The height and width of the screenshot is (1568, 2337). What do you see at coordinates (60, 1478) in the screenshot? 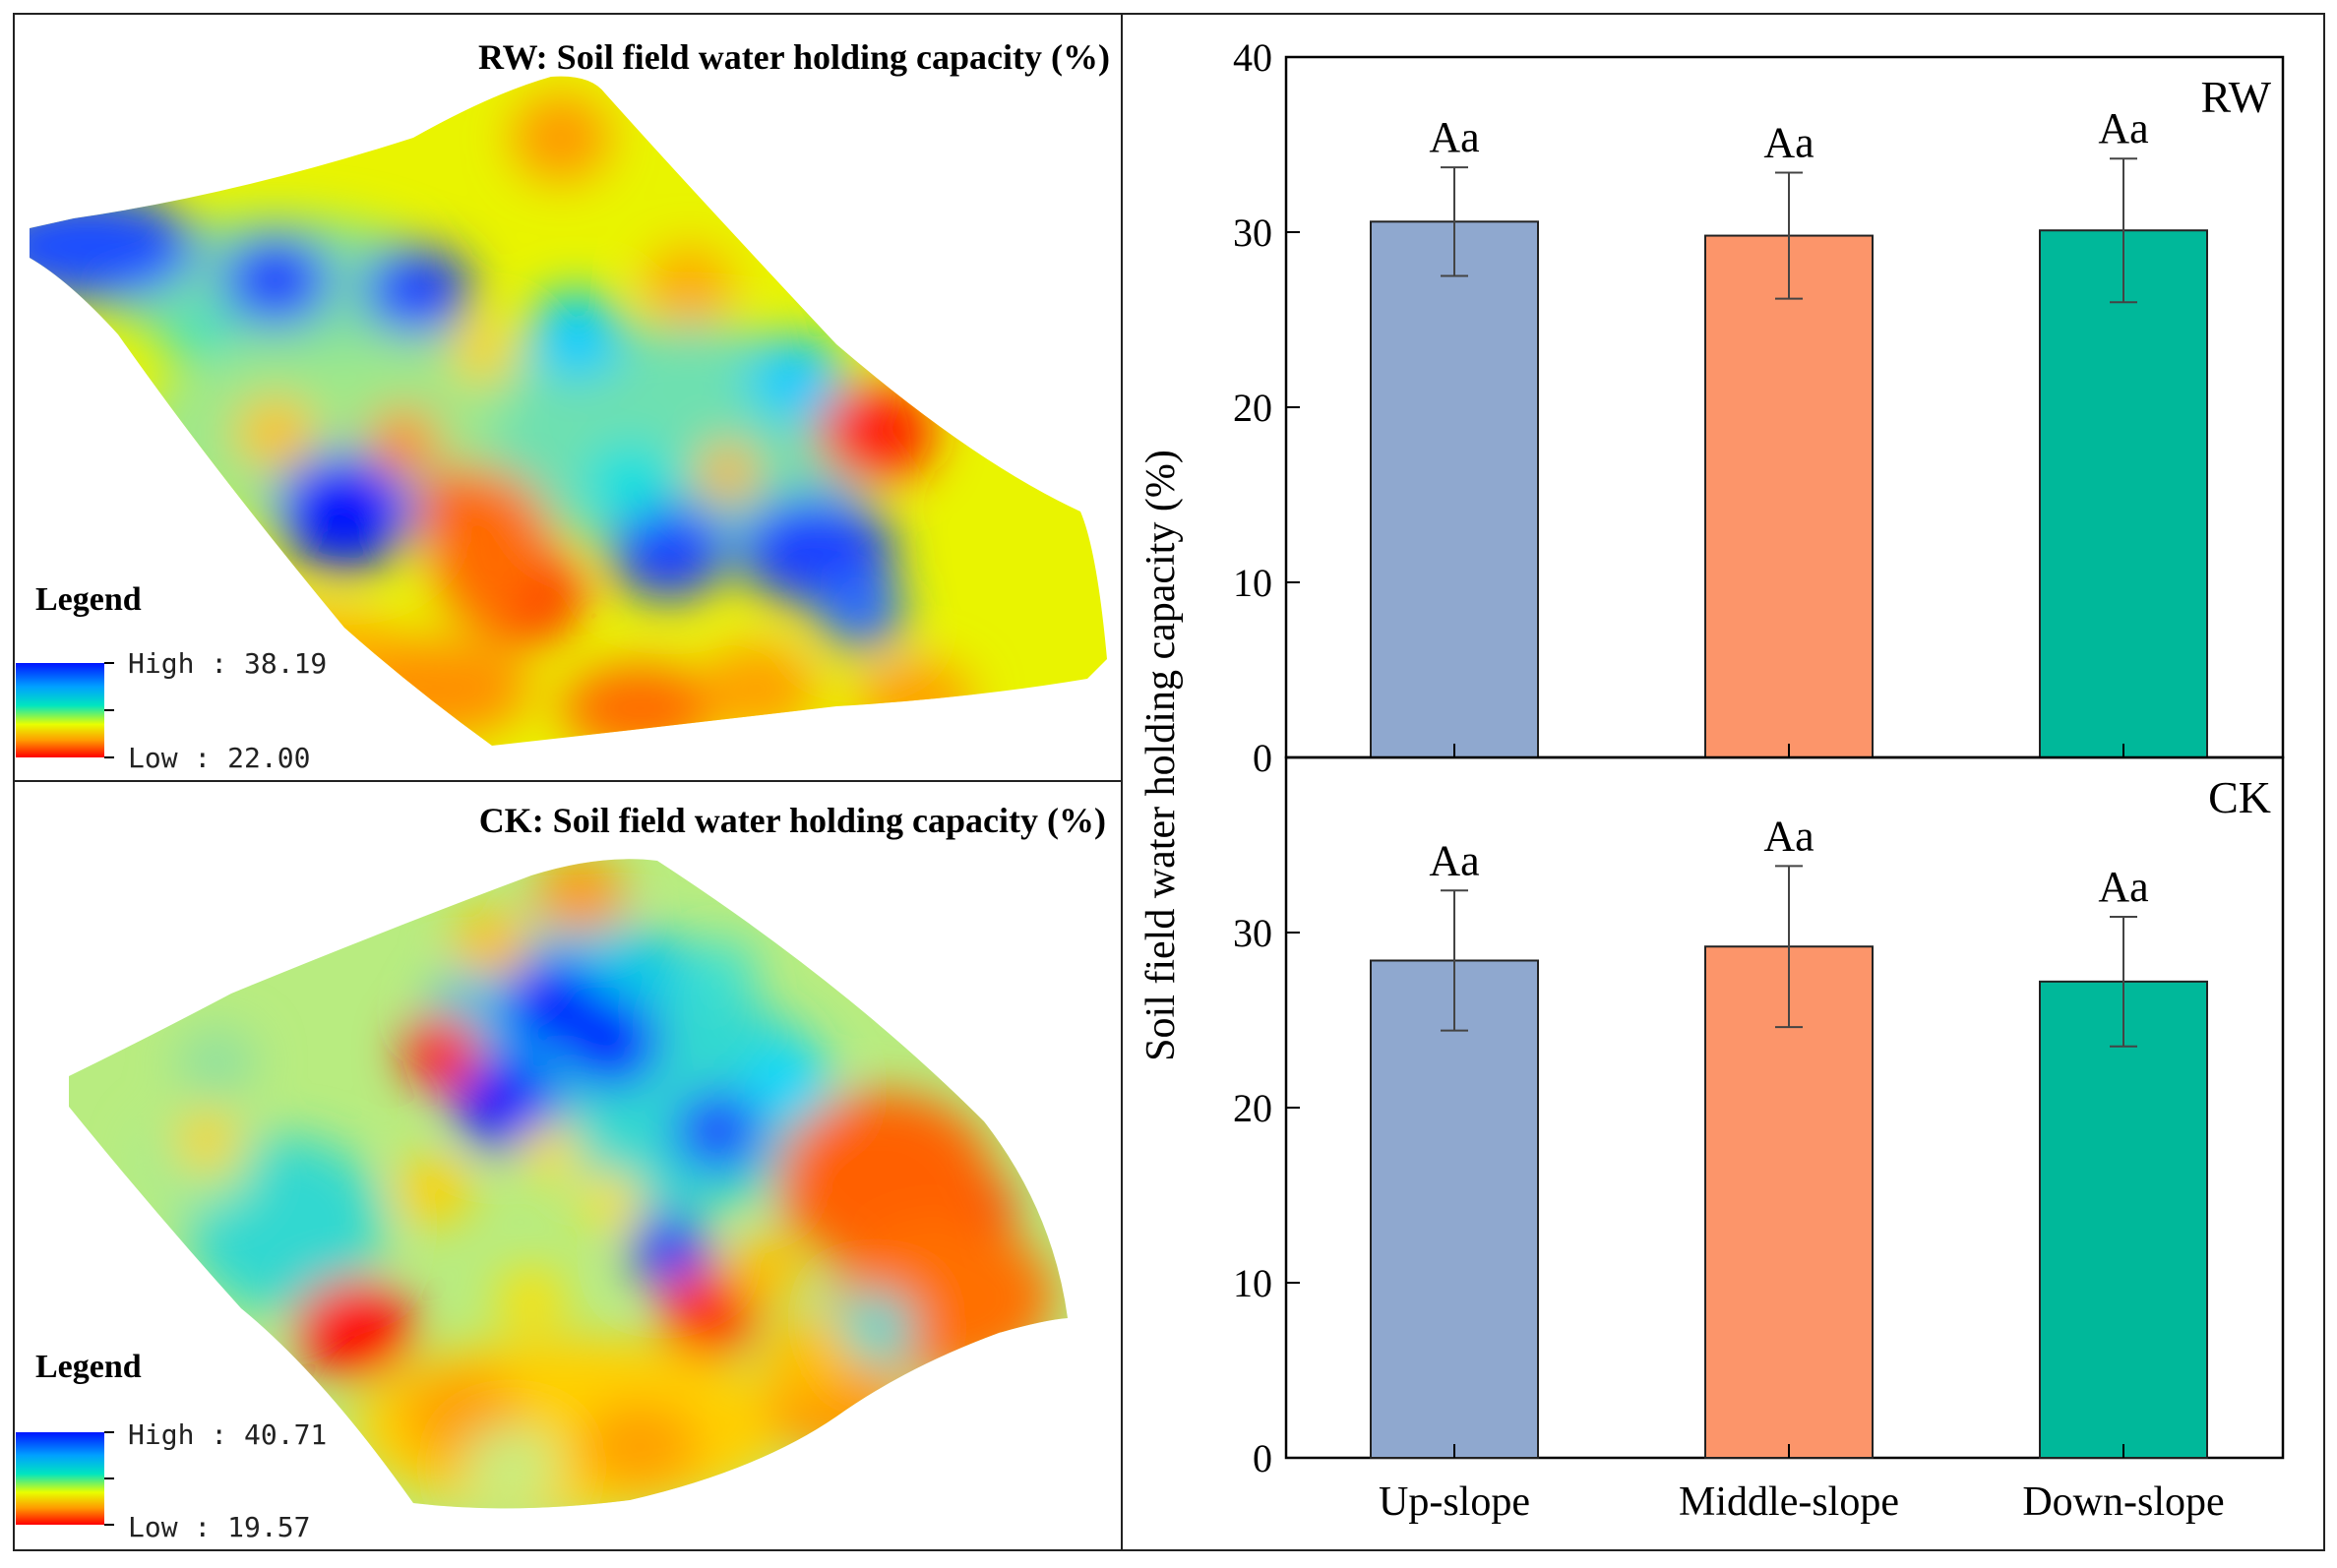
I see `ck-legend-colorbar` at bounding box center [60, 1478].